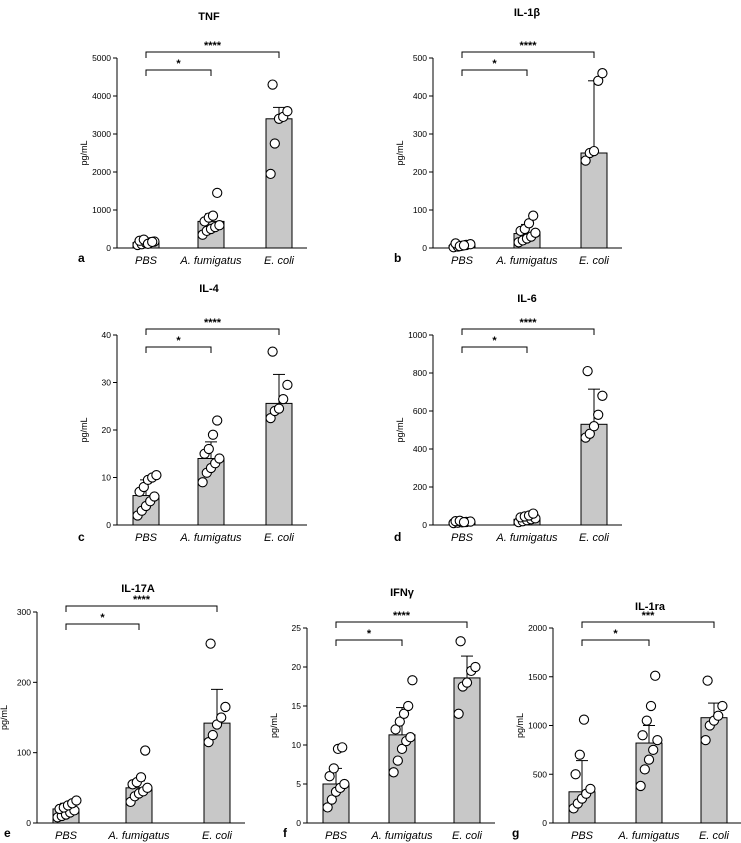  I want to click on y-tick-label: 800, so click(420, 373).